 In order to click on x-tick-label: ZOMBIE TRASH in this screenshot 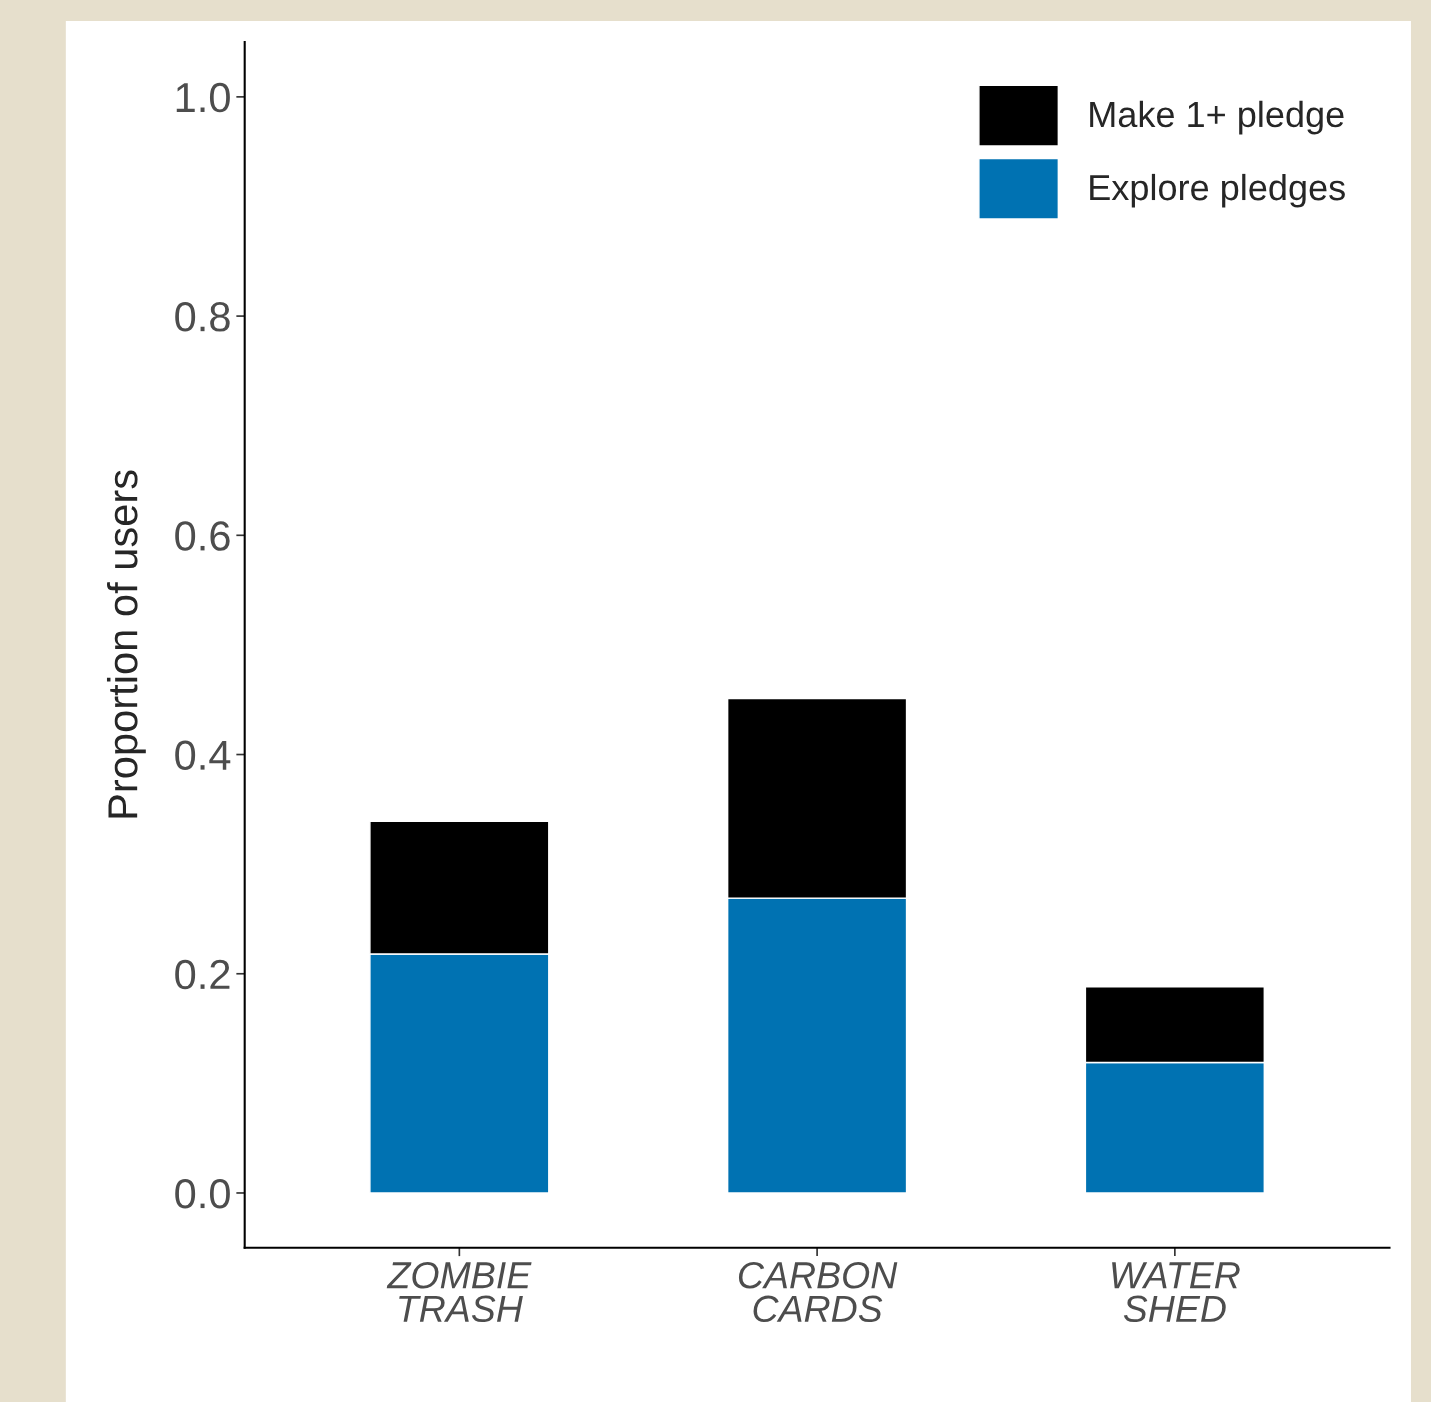, I will do `click(459, 1292)`.